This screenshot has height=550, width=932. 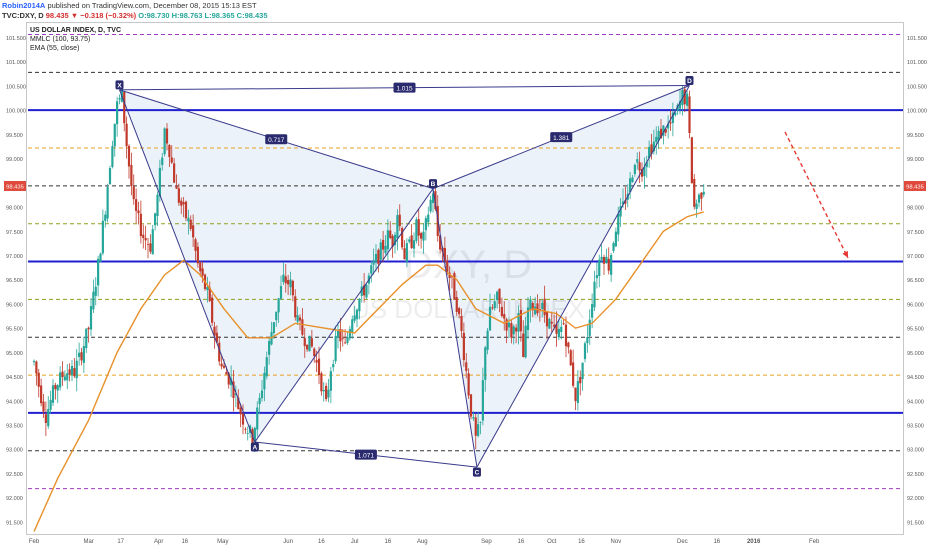 I want to click on price-change: 98.435 ▼ −0.318 (−0.32%), so click(x=91, y=15).